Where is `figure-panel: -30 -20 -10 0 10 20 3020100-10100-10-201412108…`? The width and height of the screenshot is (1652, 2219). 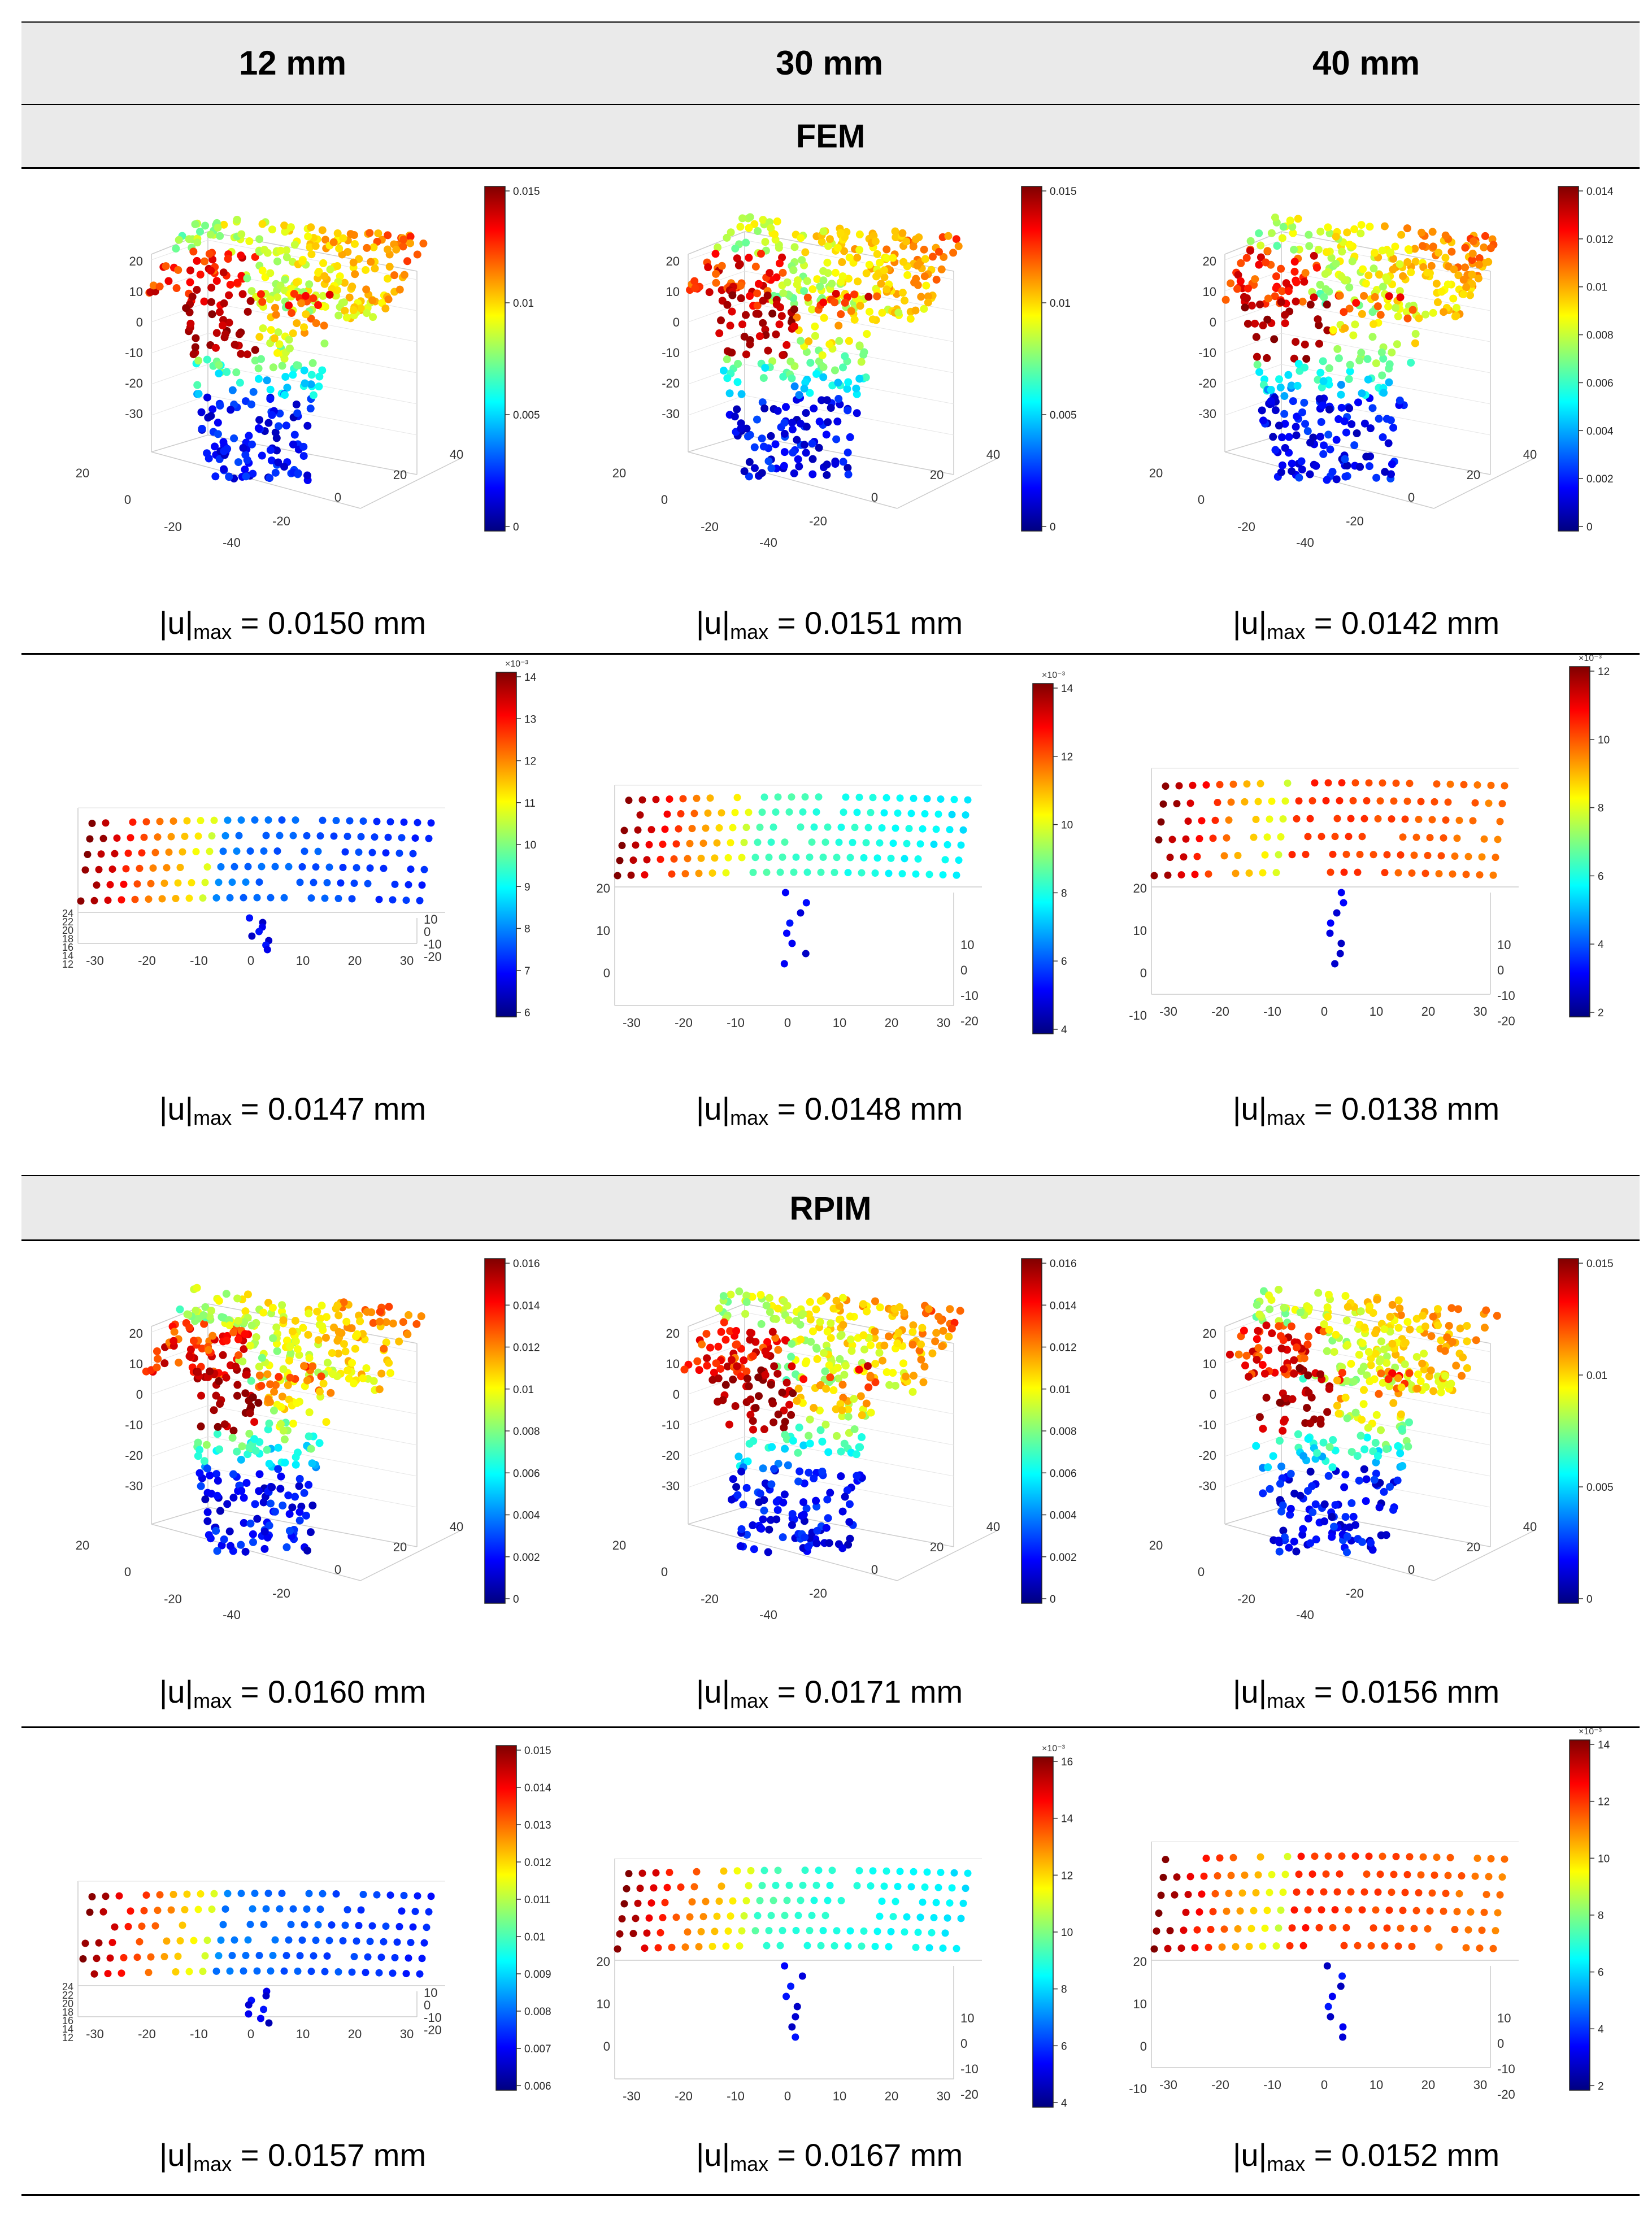
figure-panel: -30 -20 -10 0 10 20 3020100-10100-10-201412108… is located at coordinates (1369, 1914).